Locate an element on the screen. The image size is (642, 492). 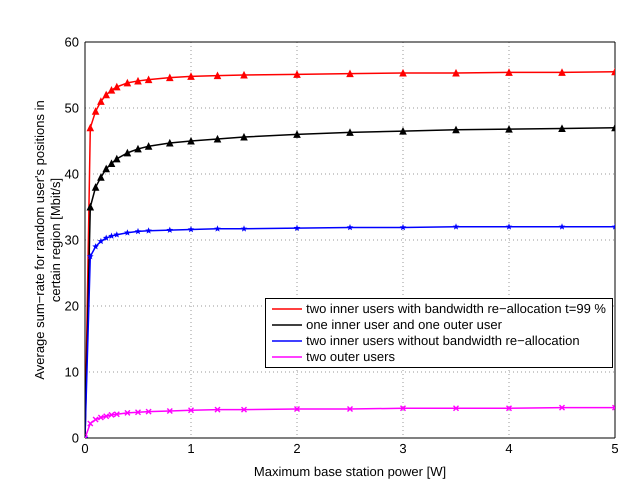
x-tick-label: 2 is located at coordinates (297, 448).